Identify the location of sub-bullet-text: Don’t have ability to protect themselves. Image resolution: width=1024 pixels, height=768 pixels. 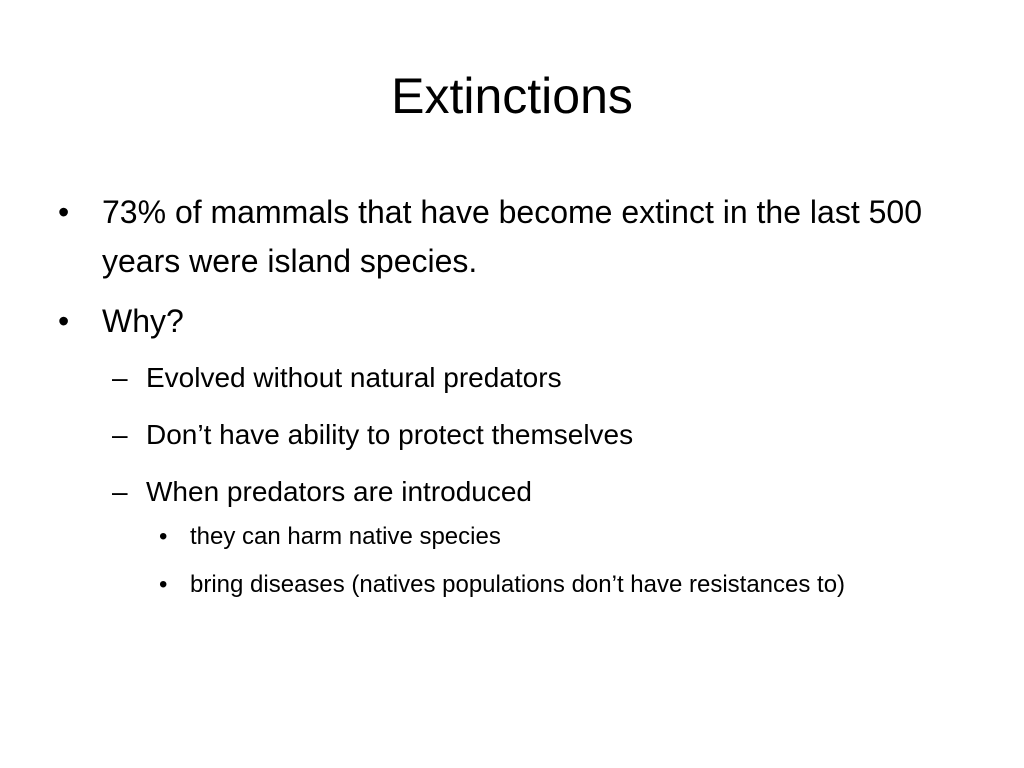
(390, 434).